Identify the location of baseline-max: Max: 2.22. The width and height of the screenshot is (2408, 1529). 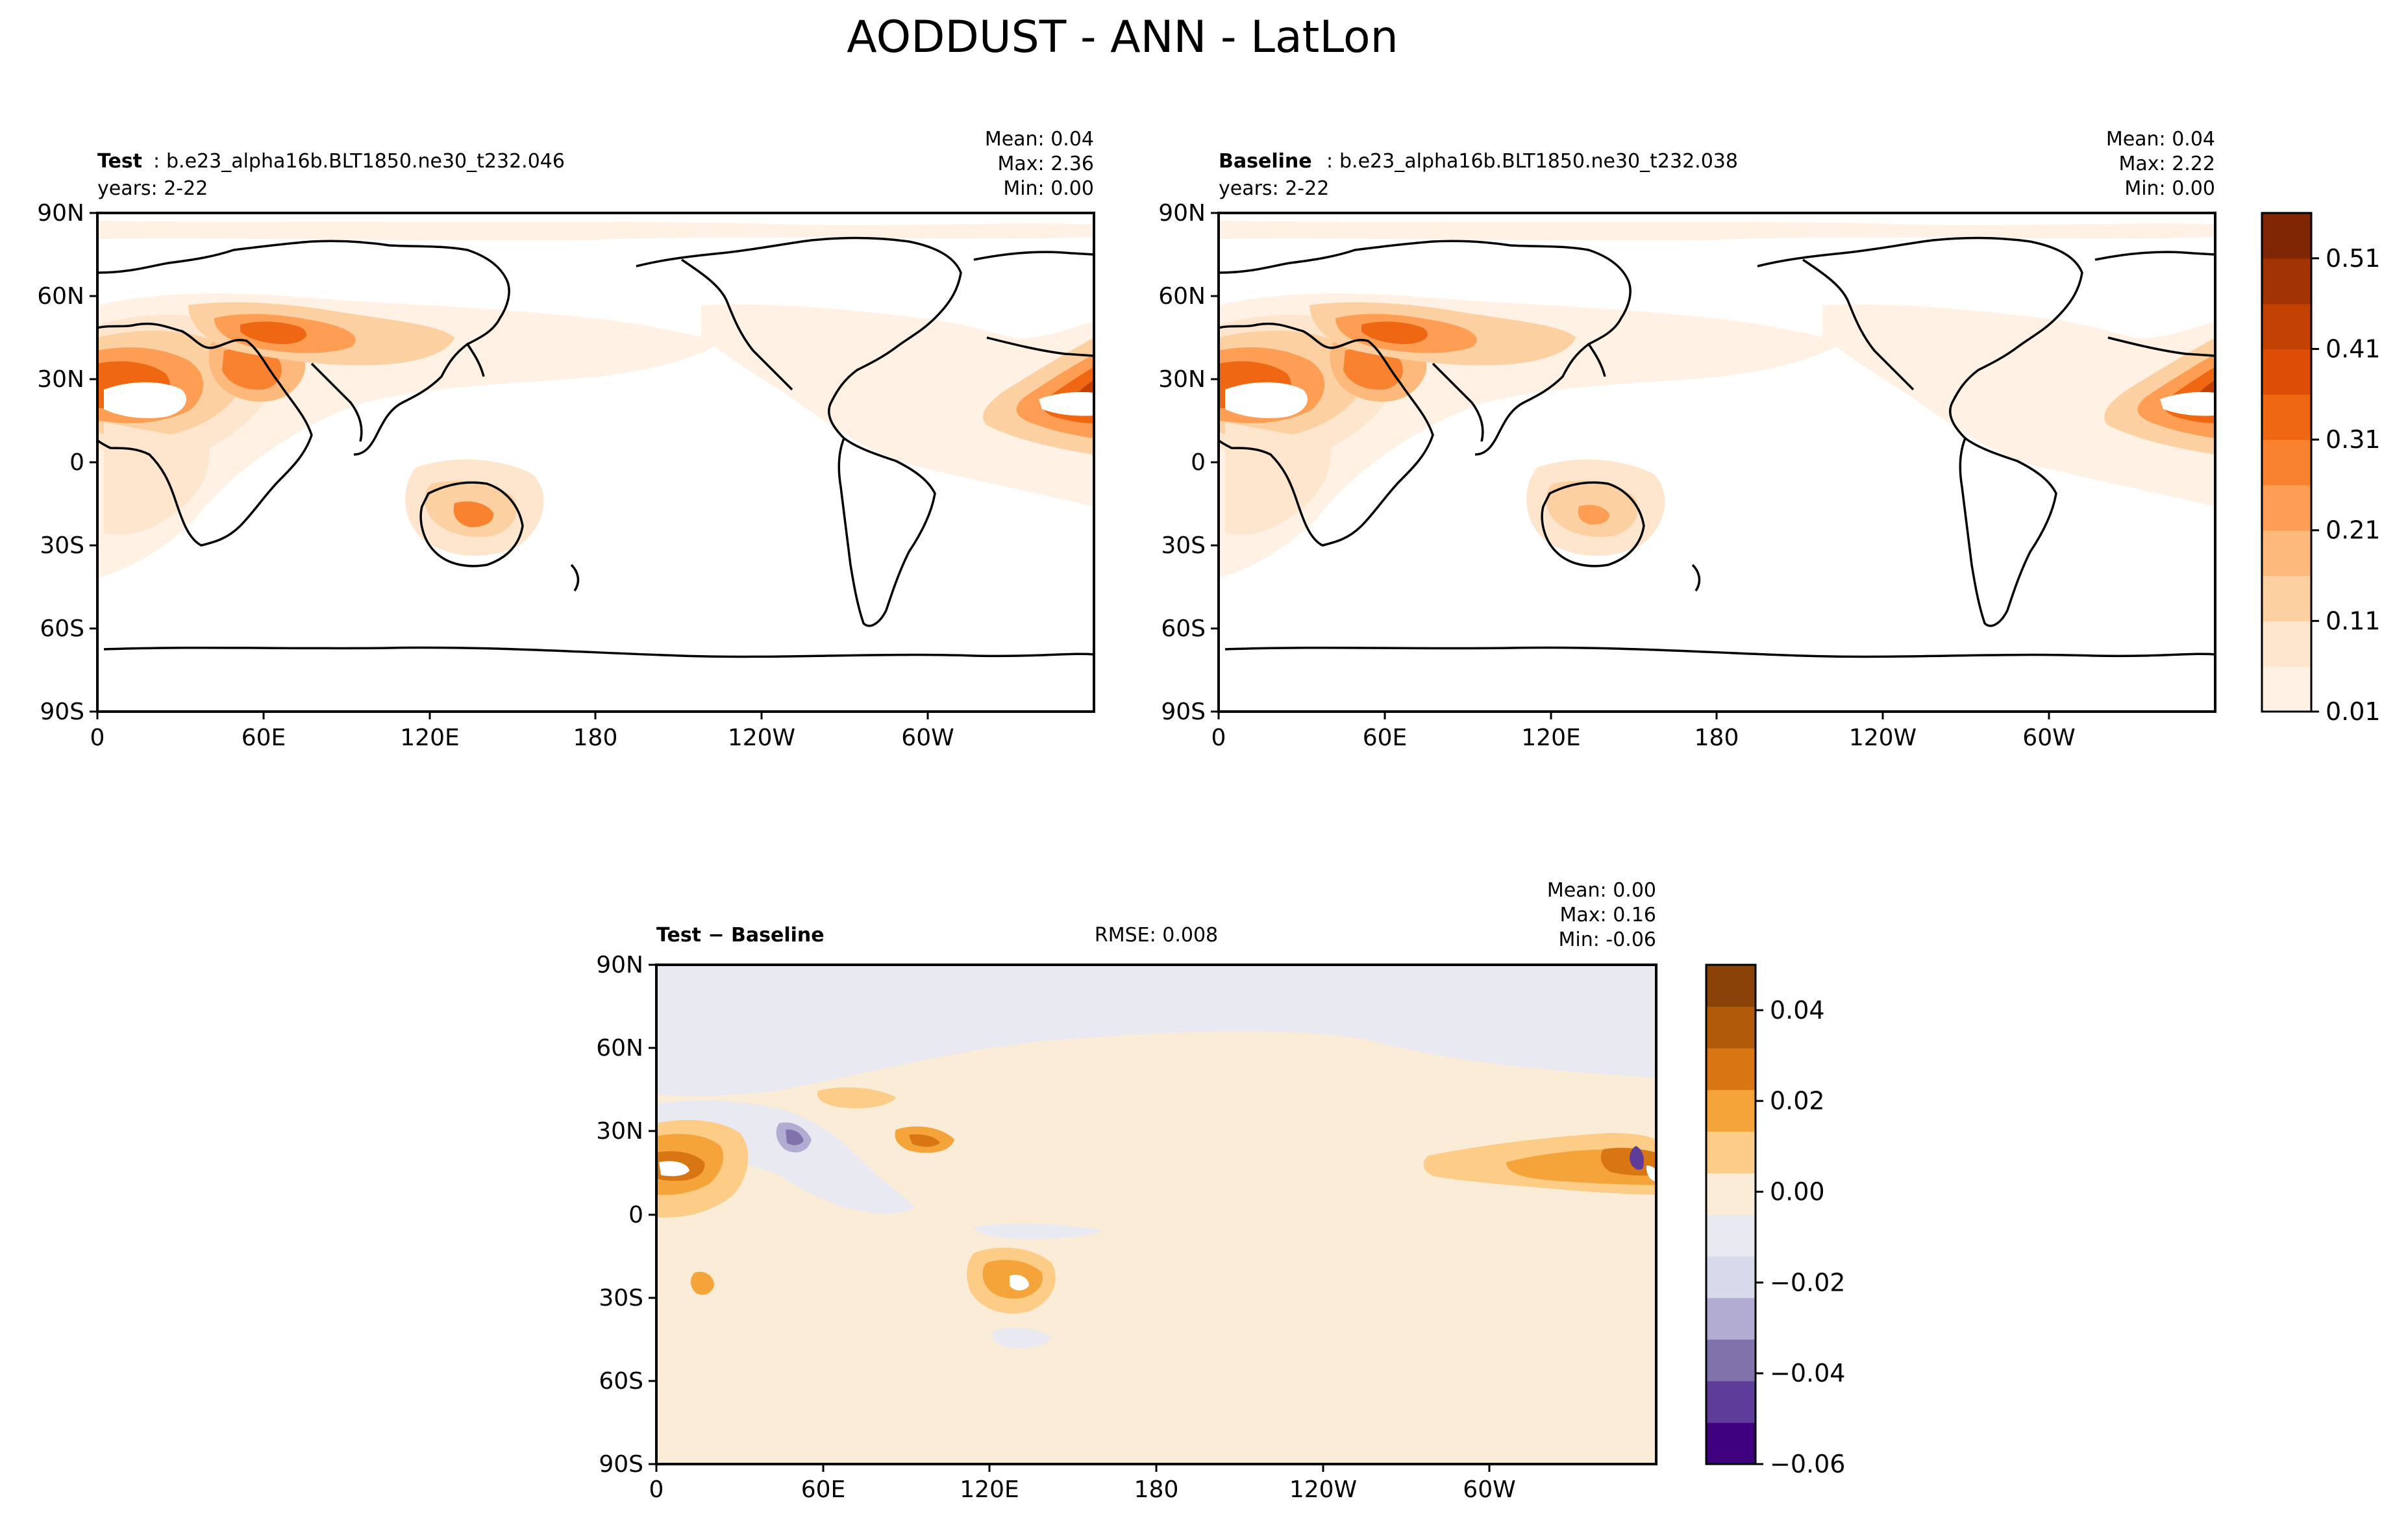
(2167, 164).